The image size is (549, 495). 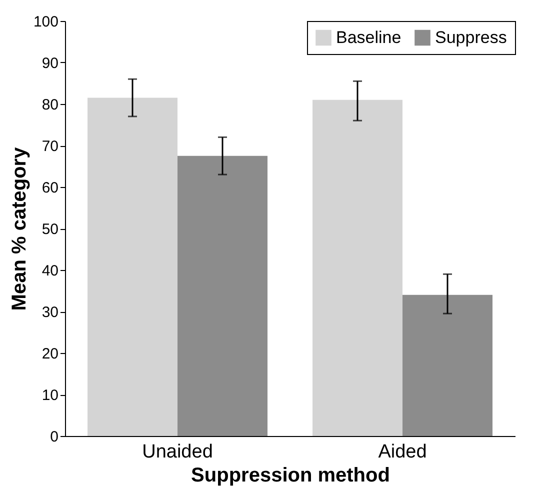 What do you see at coordinates (471, 37) in the screenshot?
I see `legend-label: Suppress` at bounding box center [471, 37].